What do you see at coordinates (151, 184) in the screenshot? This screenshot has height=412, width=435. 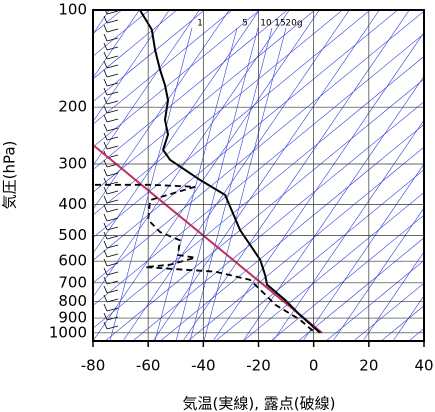 I see `mixing-ratio-line` at bounding box center [151, 184].